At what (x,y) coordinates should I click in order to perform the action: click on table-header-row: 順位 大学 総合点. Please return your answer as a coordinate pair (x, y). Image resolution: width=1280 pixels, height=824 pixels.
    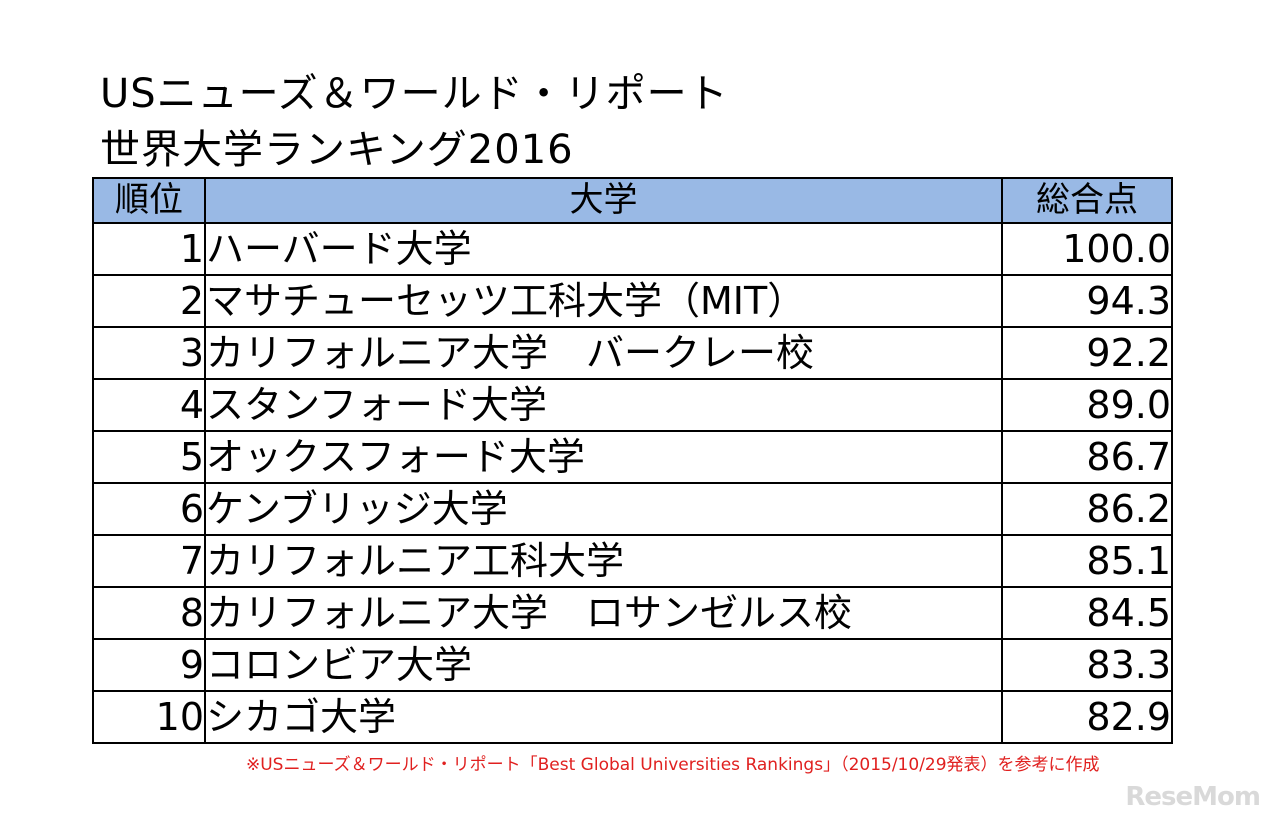
    Looking at the image, I should click on (632, 200).